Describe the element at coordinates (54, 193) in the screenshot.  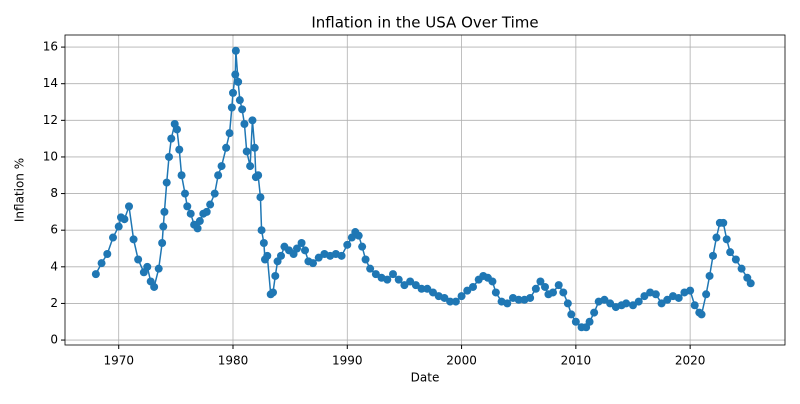
I see `y-tick-label: 8` at that location.